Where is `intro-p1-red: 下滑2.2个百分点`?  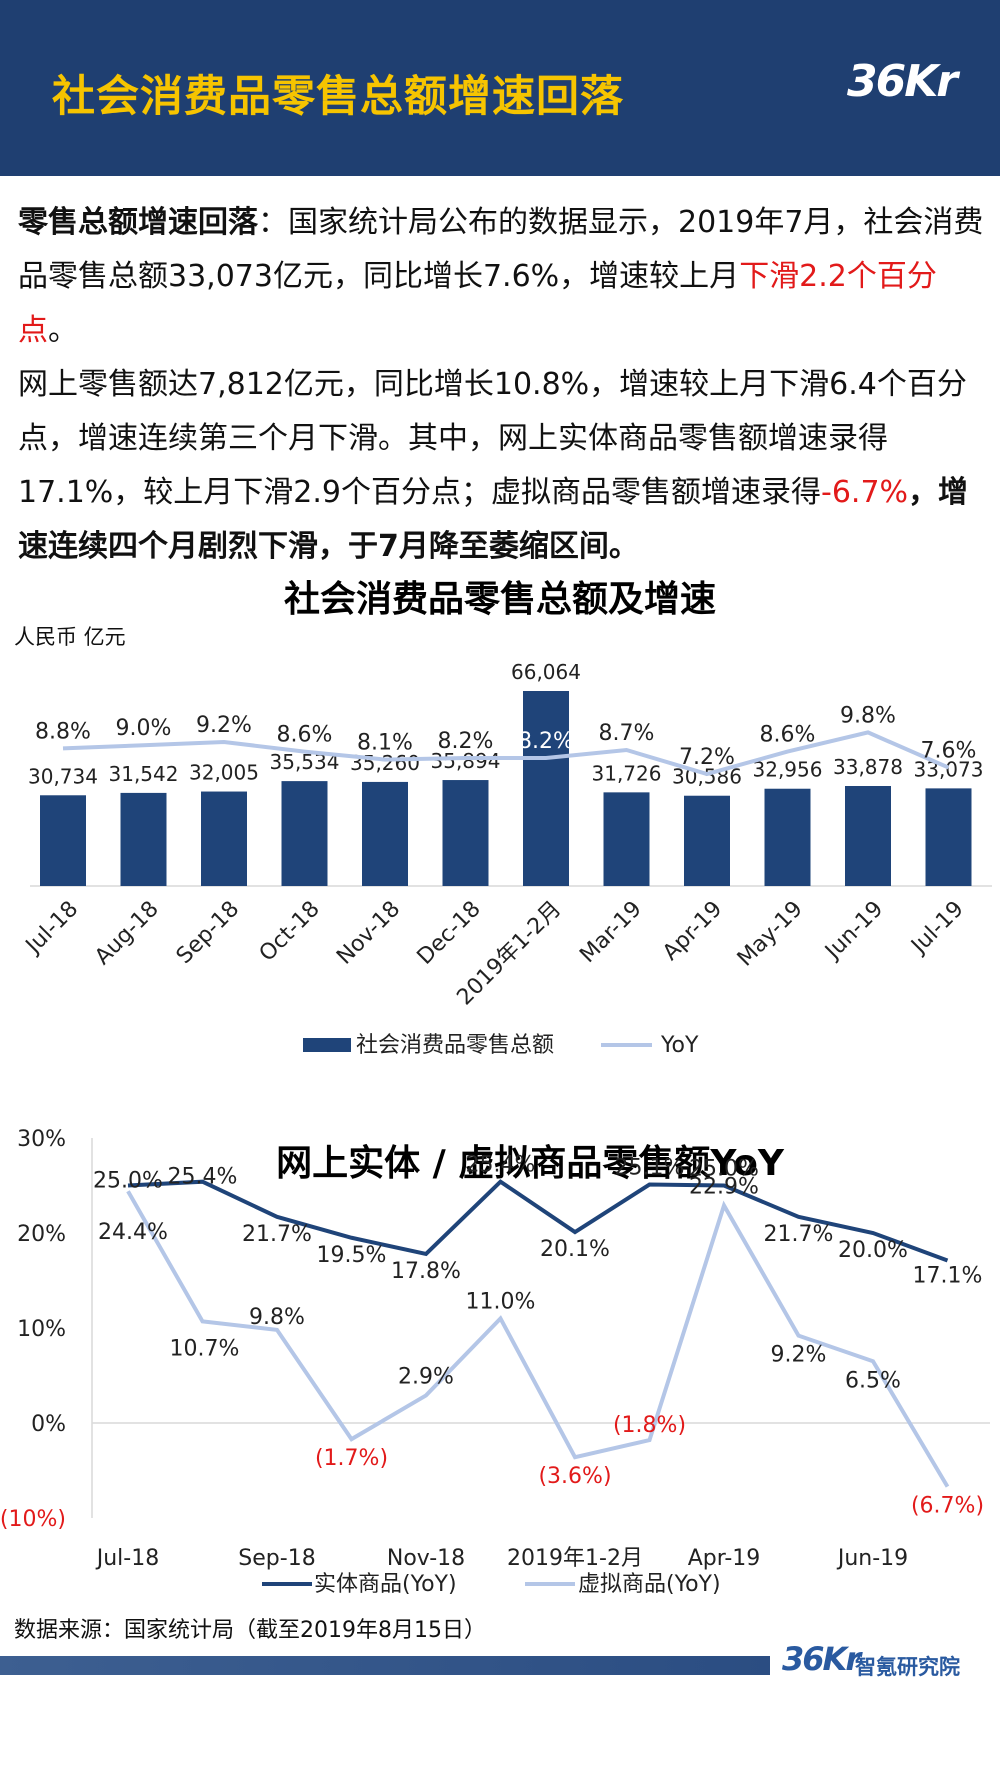 intro-p1-red: 下滑2.2个百分点 is located at coordinates (477, 303).